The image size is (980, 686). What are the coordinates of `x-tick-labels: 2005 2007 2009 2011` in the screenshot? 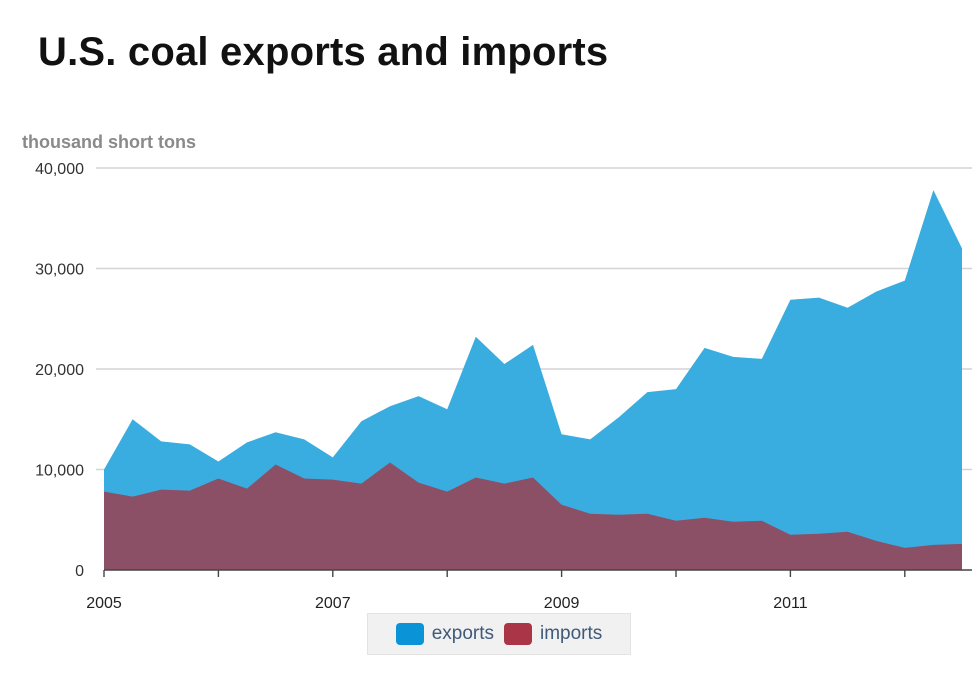 It's located at (447, 602).